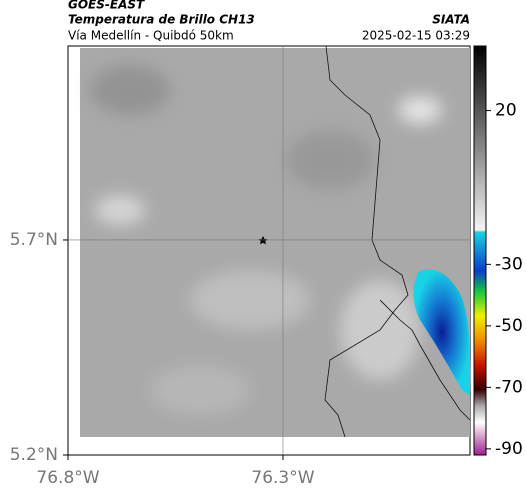 Image resolution: width=526 pixels, height=495 pixels. Describe the element at coordinates (509, 264) in the screenshot. I see `colorbar-tick-label: -30` at that location.